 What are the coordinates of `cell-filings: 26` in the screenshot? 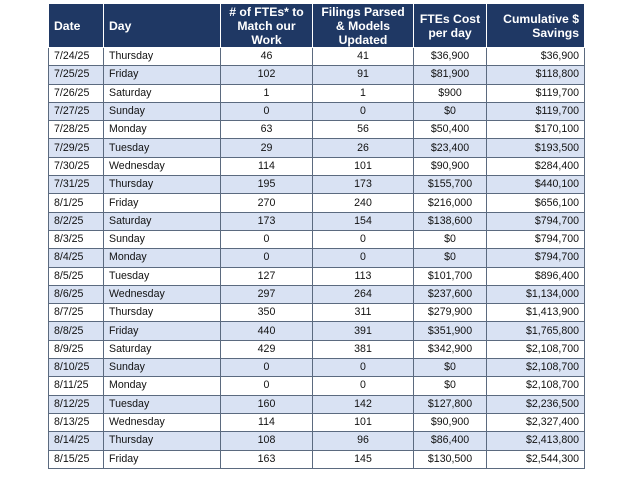 It's located at (363, 148).